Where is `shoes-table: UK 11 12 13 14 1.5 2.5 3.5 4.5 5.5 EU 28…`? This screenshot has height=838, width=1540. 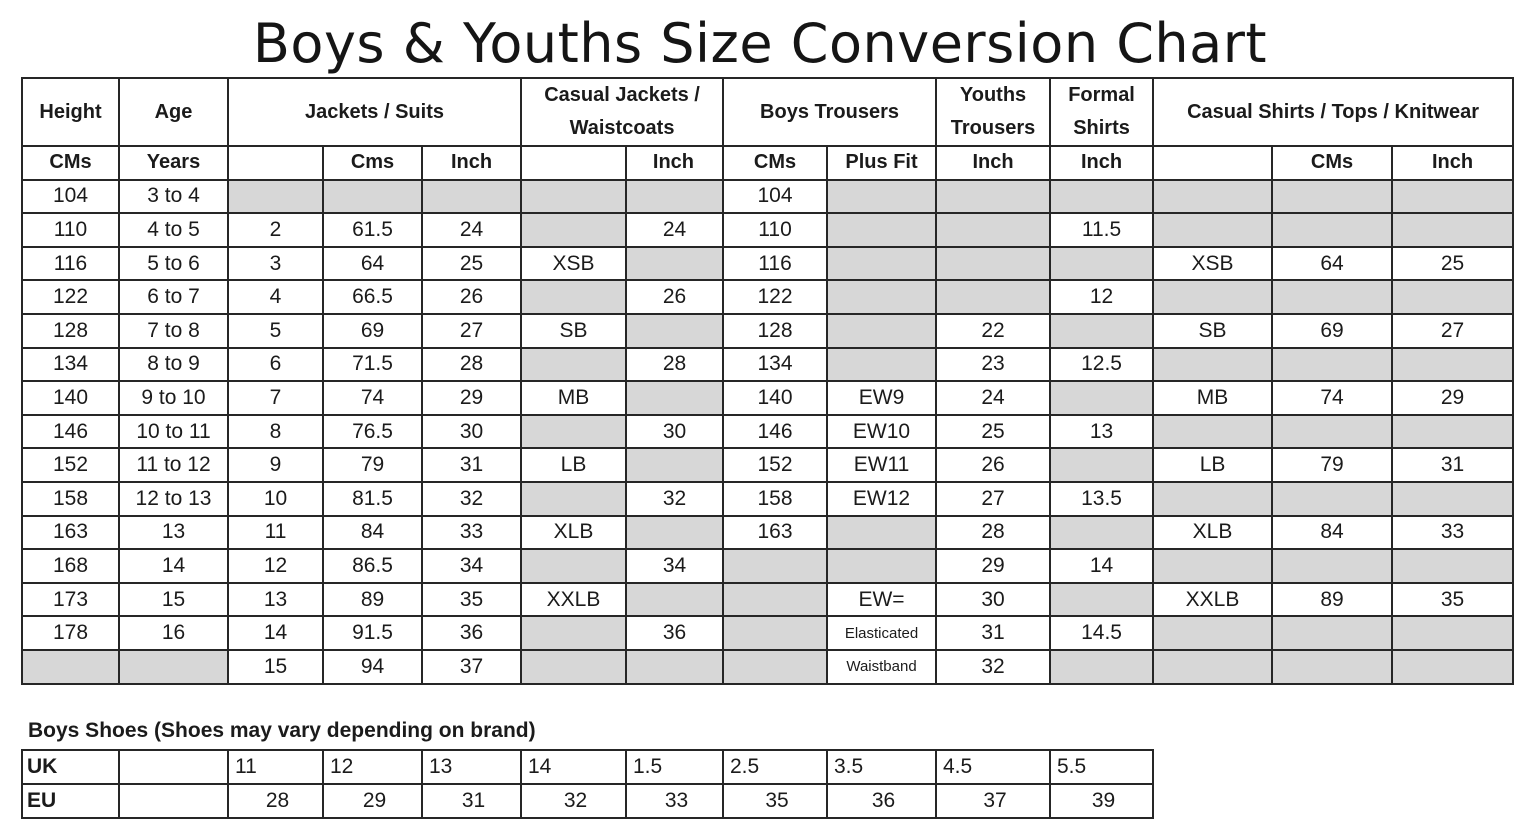
shoes-table: UK 11 12 13 14 1.5 2.5 3.5 4.5 5.5 EU 28… is located at coordinates (587, 784).